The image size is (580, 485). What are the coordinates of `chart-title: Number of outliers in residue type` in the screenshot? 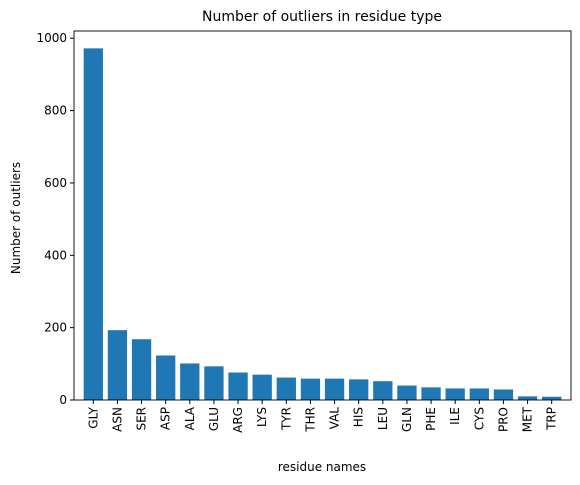 It's located at (322, 17).